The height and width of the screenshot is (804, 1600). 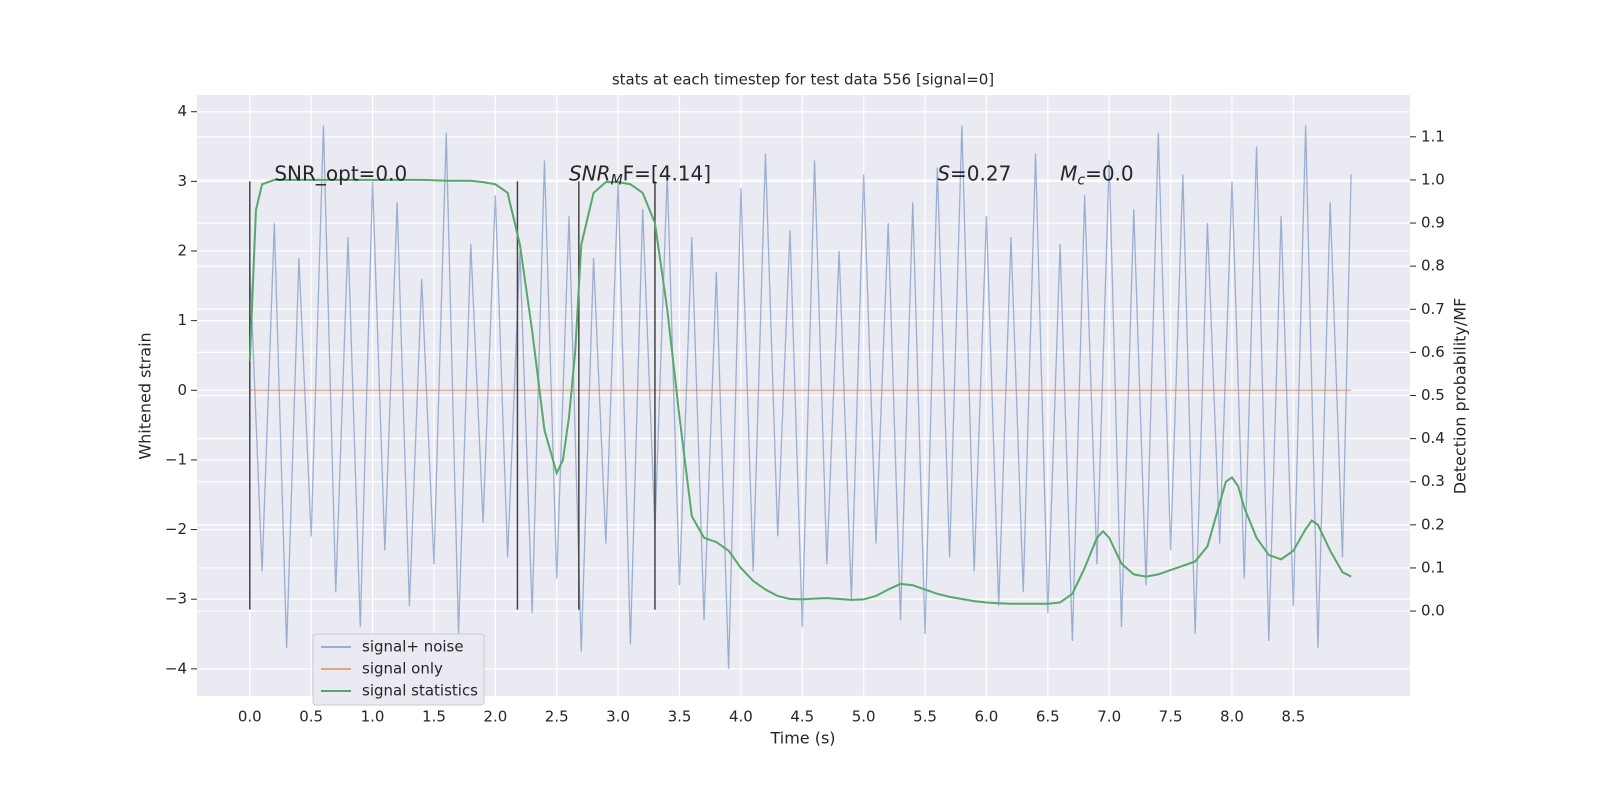 I want to click on x-tick-label: 8.0, so click(x=1232, y=717).